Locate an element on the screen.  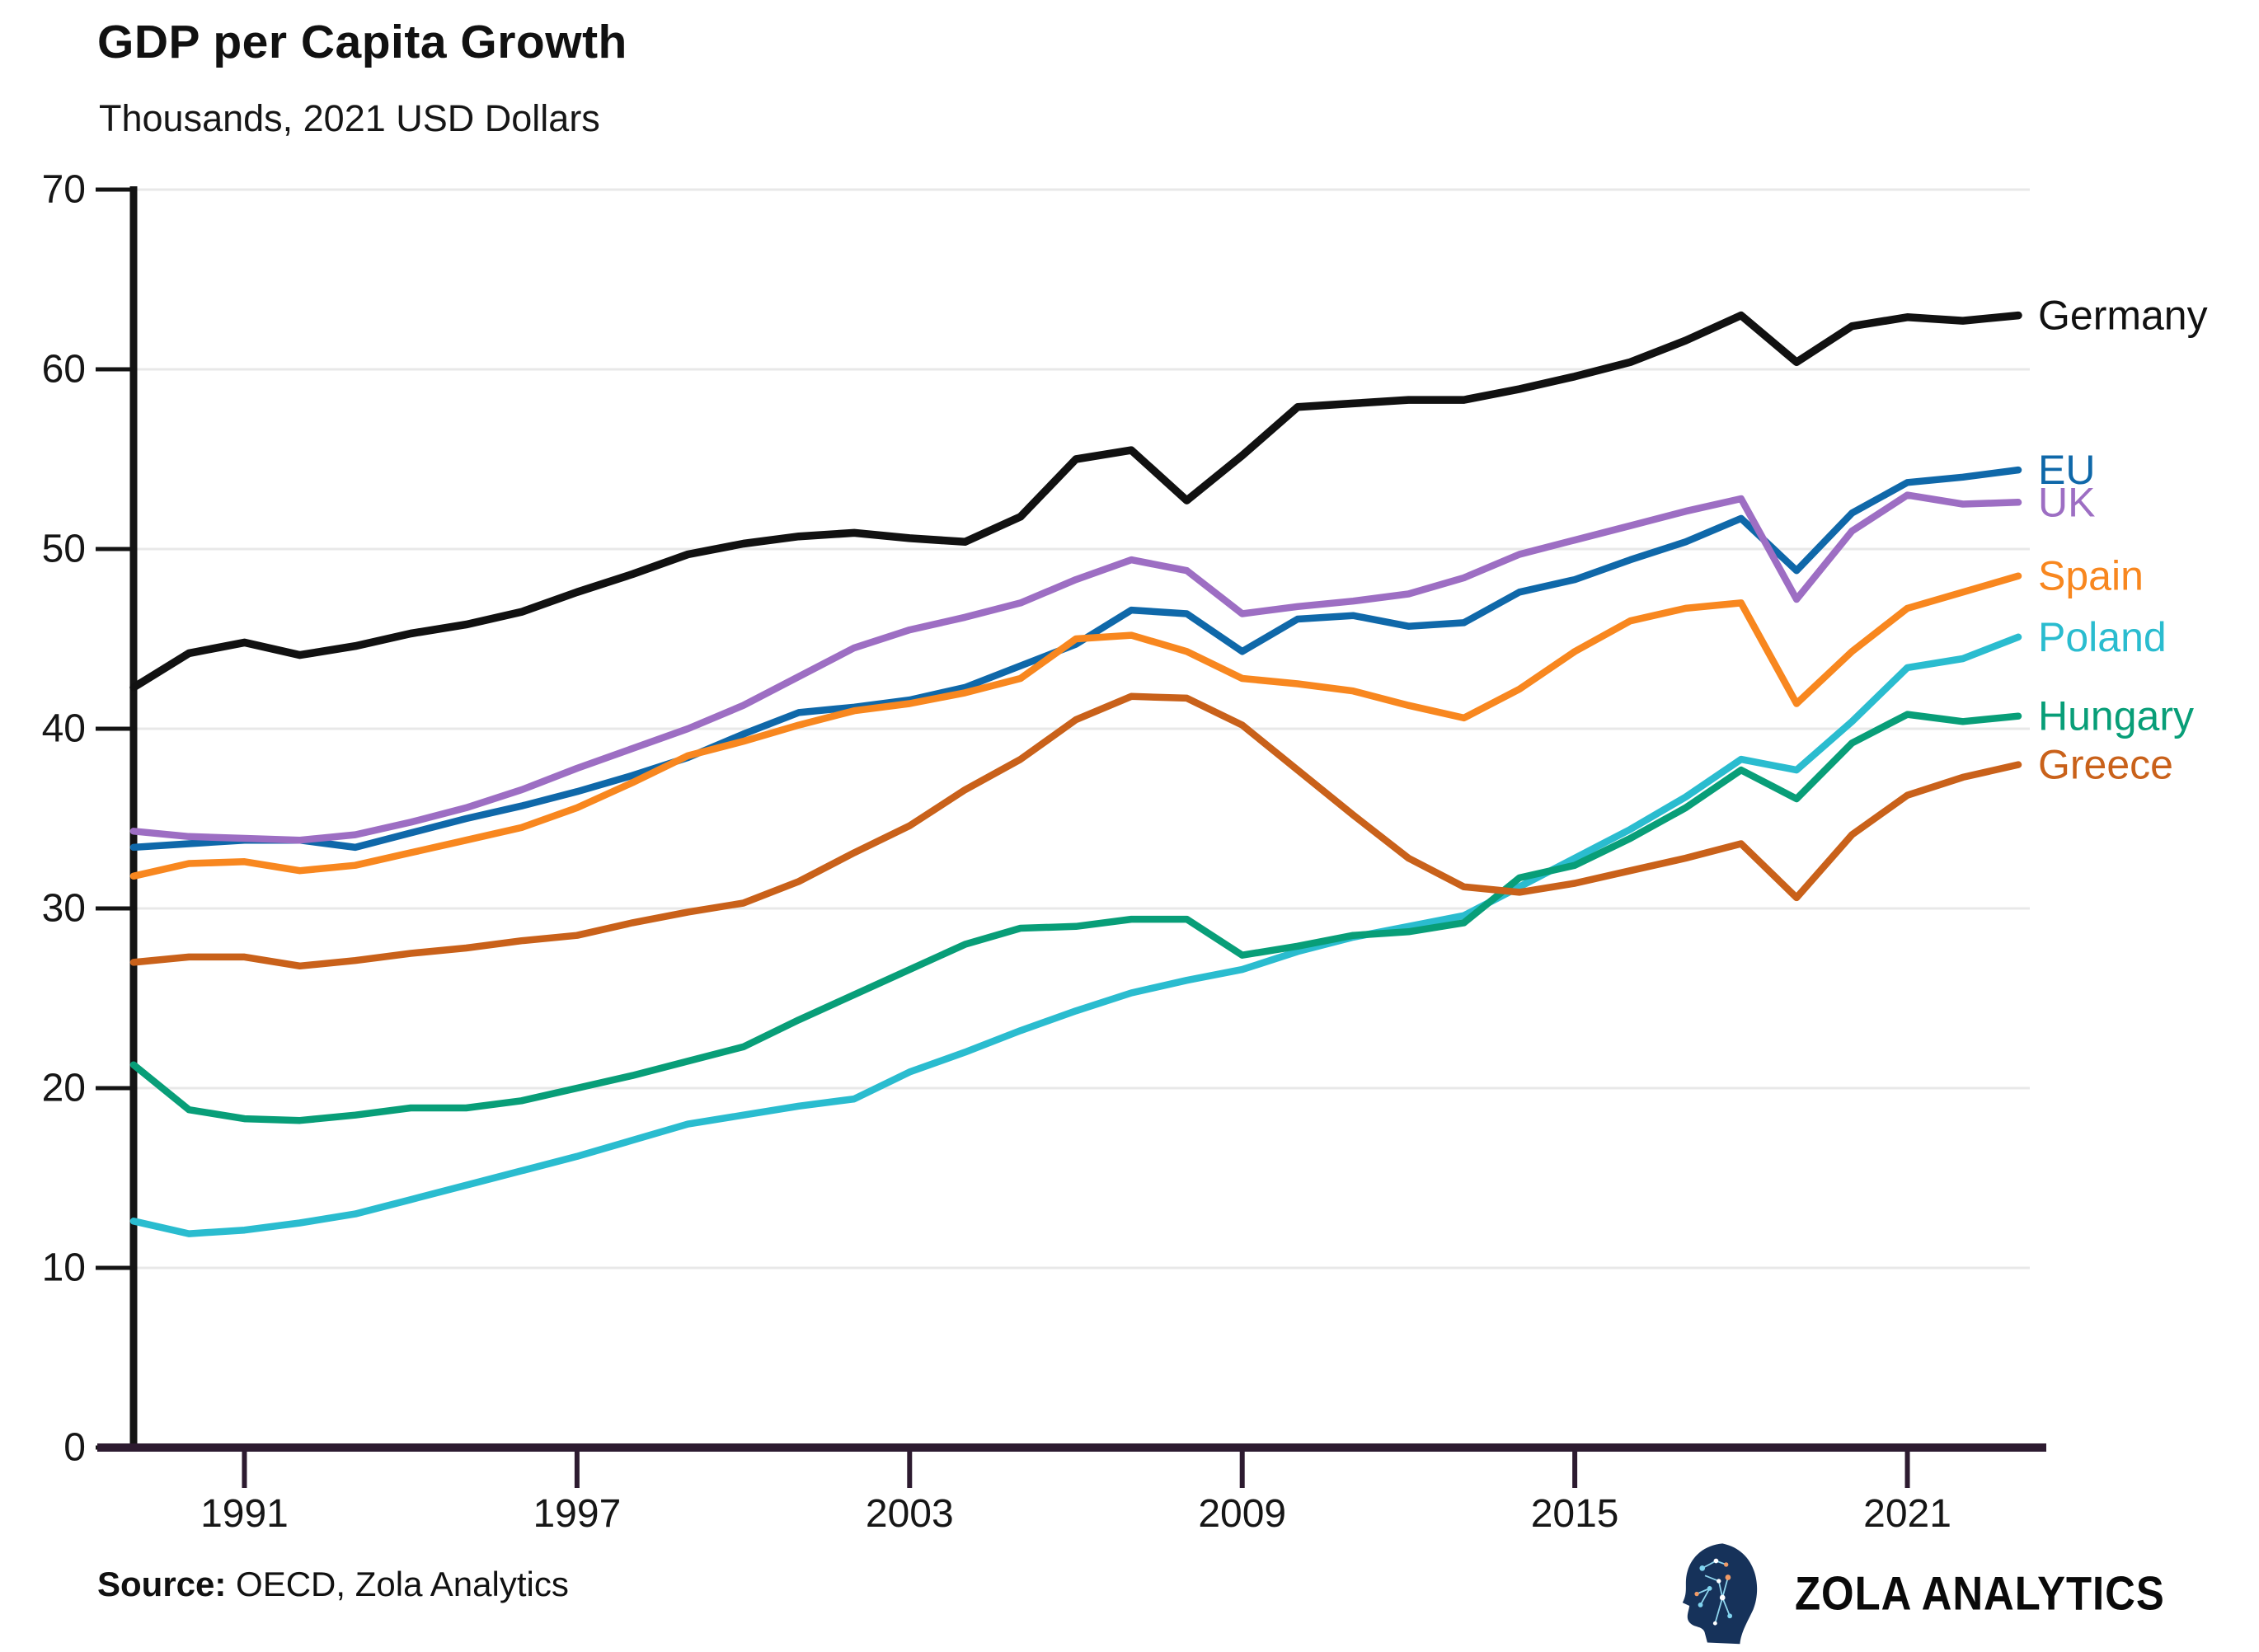
series-end-label-hungary: Hungary is located at coordinates (2116, 716).